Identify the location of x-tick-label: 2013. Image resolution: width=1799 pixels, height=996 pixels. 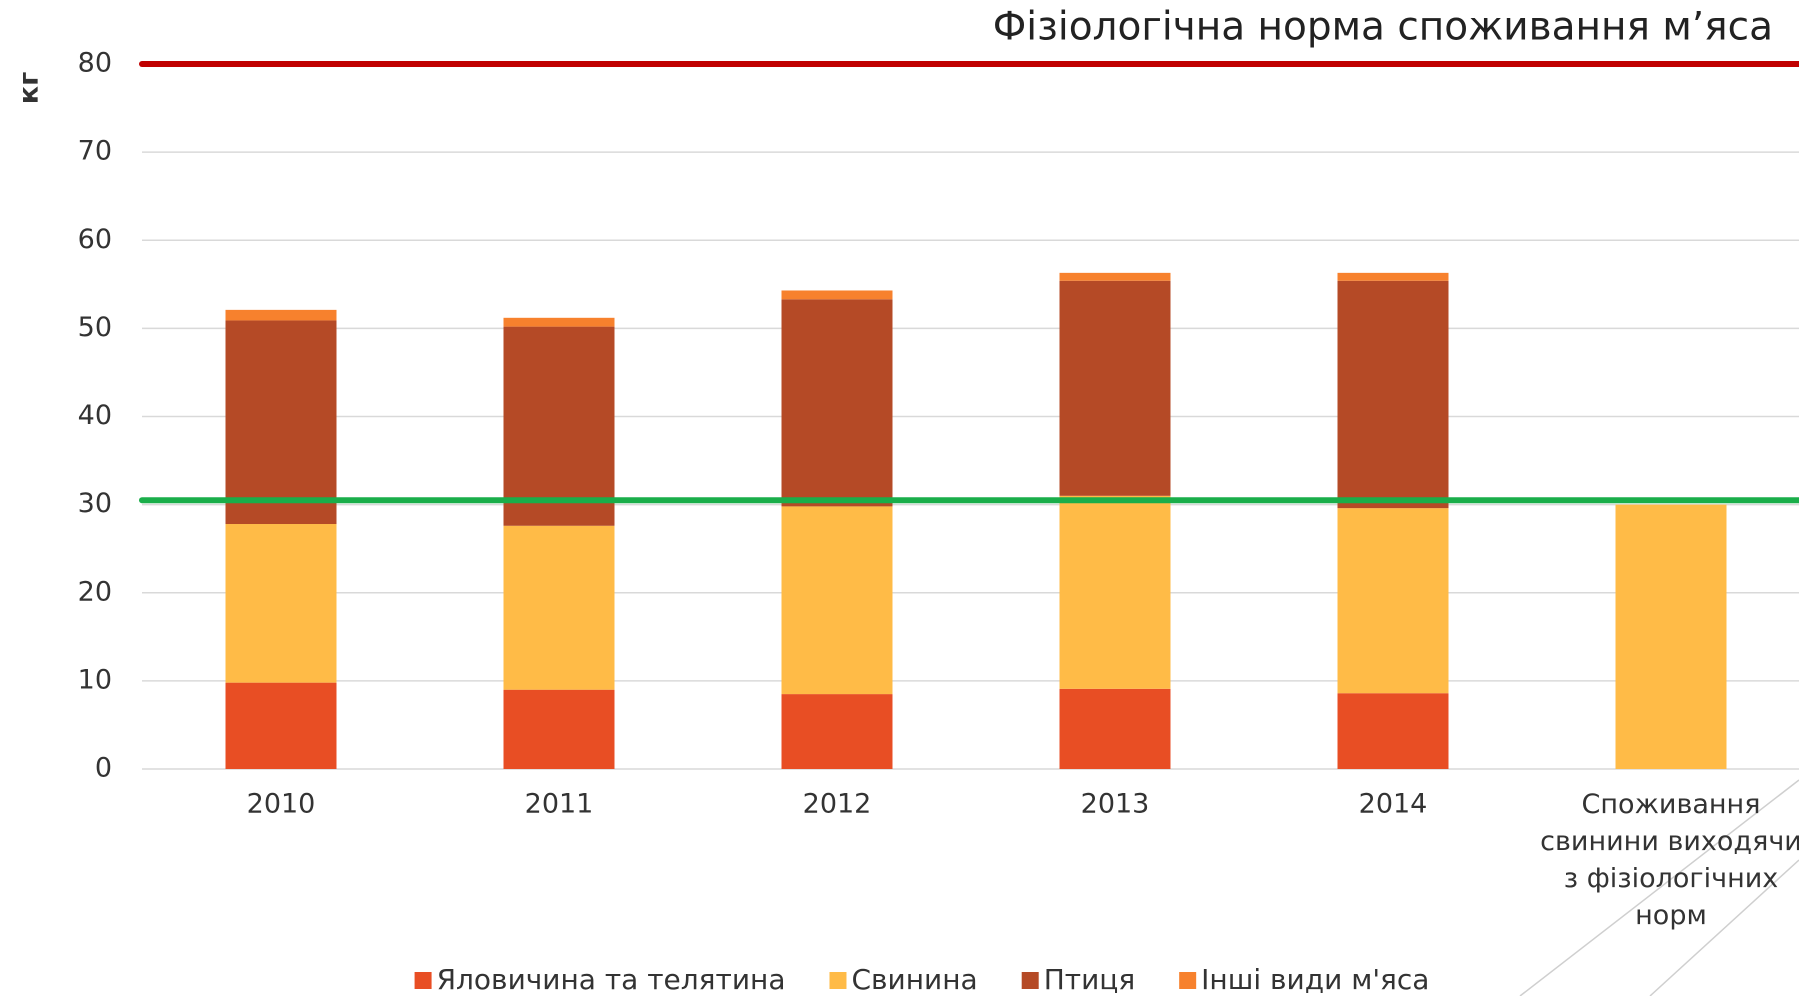
(1115, 804).